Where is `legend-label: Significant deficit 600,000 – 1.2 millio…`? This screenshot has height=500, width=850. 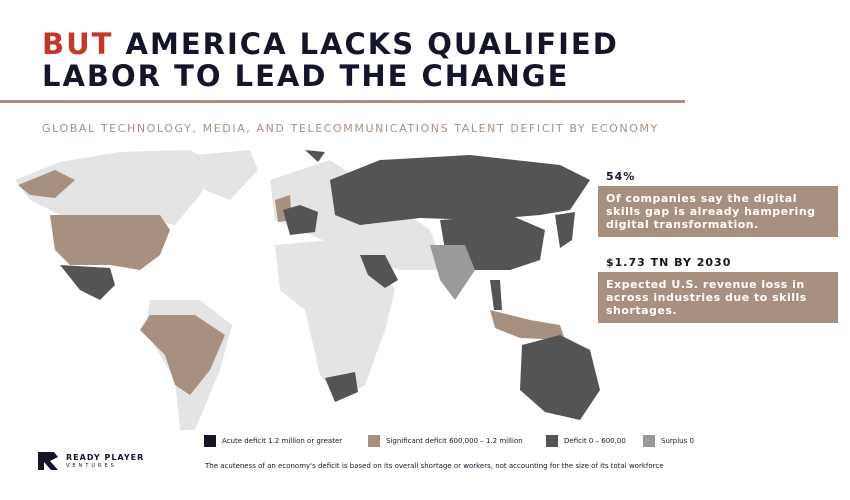 legend-label: Significant deficit 600,000 – 1.2 millio… is located at coordinates (454, 441).